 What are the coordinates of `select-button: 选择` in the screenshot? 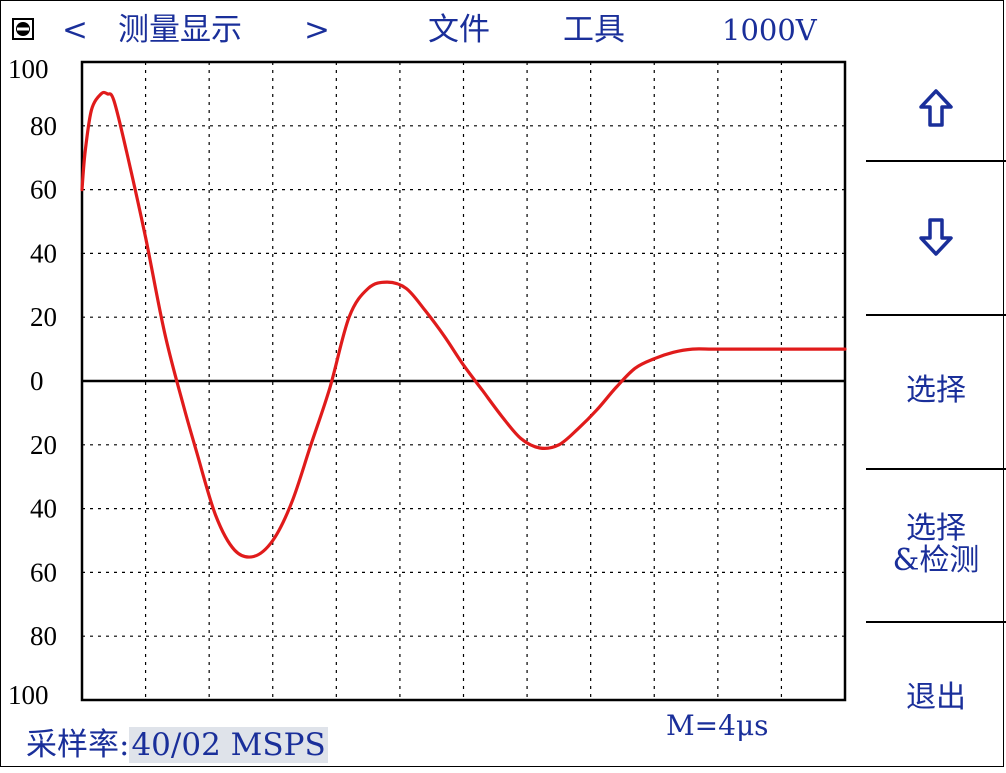 It's located at (936, 391).